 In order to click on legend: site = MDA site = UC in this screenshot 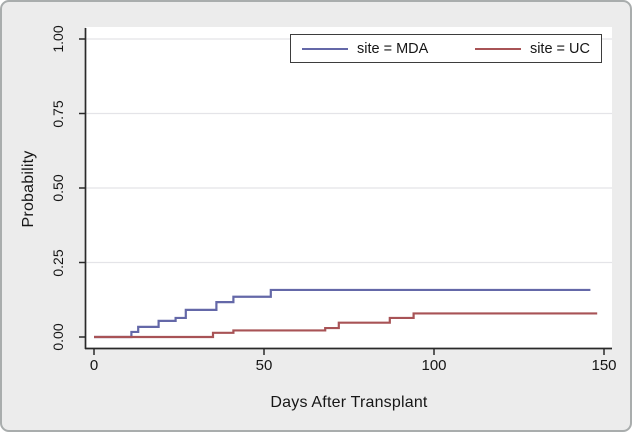, I will do `click(446, 48)`.